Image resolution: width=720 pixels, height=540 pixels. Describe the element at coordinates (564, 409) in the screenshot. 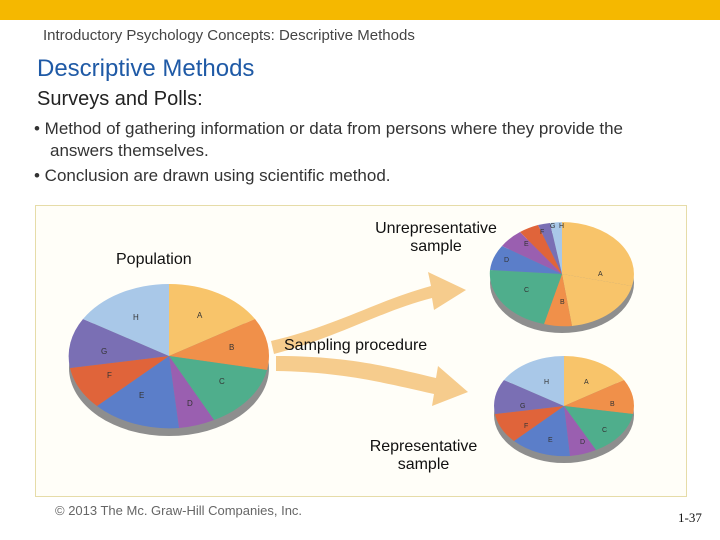

I see `representative-pie: A B C D E F G H` at that location.